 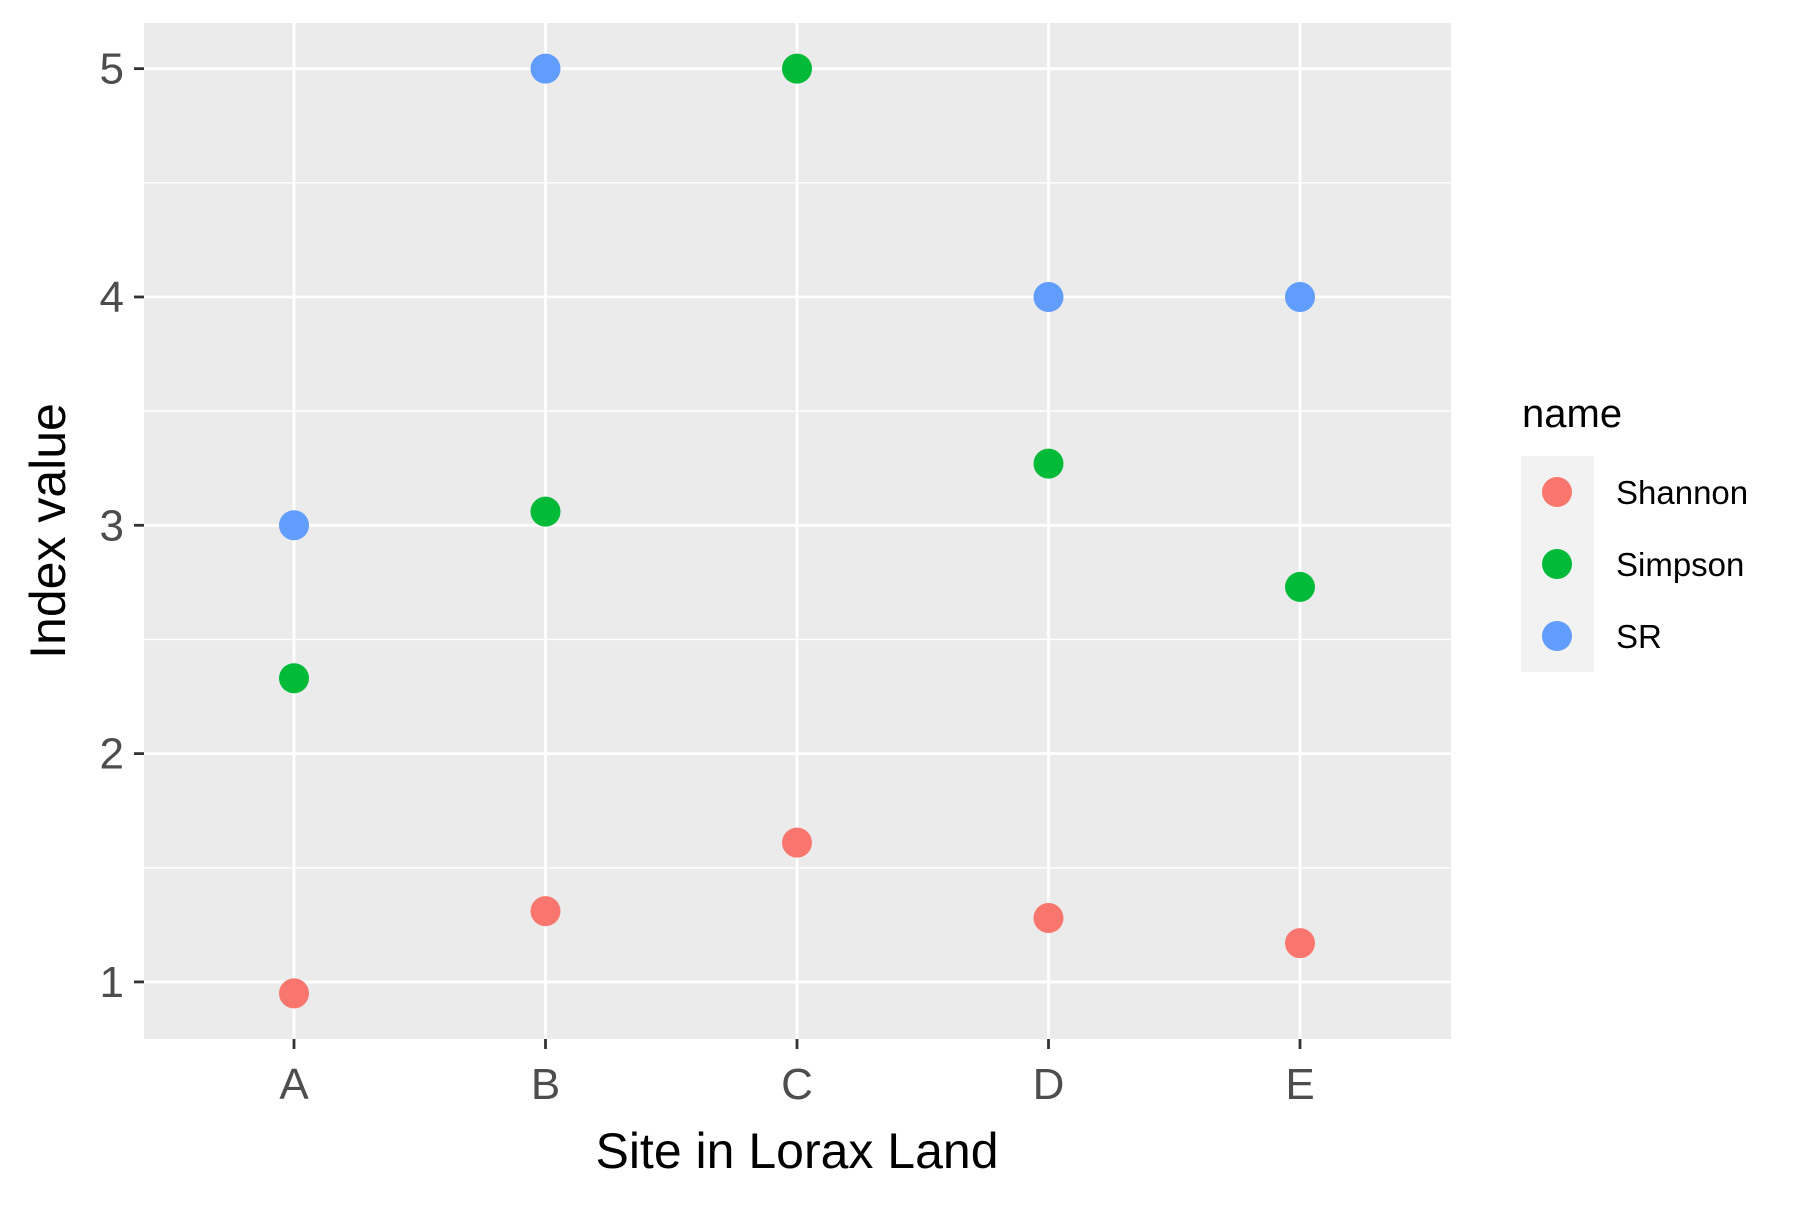 I want to click on legend-key-simpson, so click(x=1557, y=564).